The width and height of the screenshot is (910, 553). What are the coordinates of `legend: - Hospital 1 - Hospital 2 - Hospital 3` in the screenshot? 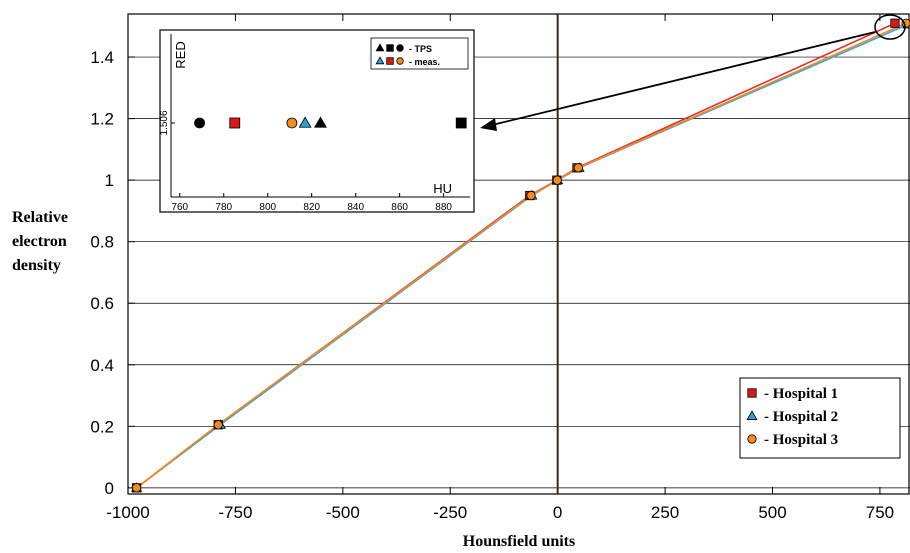 It's located at (820, 418).